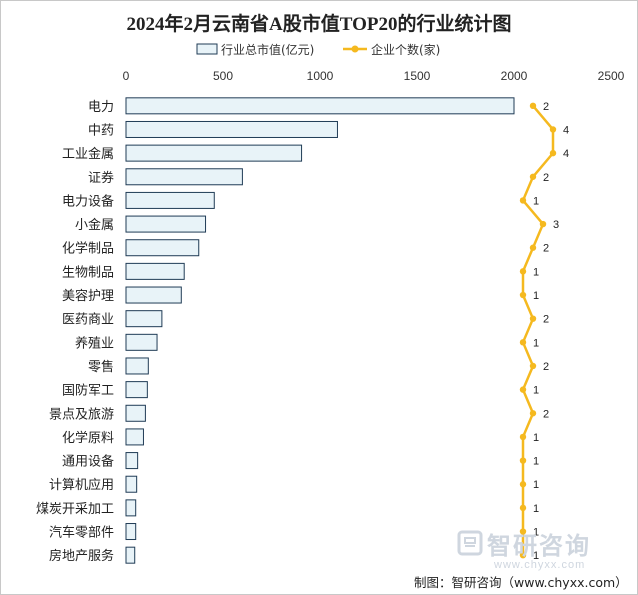  I want to click on category-label: 煤炭开采加工, so click(75, 509).